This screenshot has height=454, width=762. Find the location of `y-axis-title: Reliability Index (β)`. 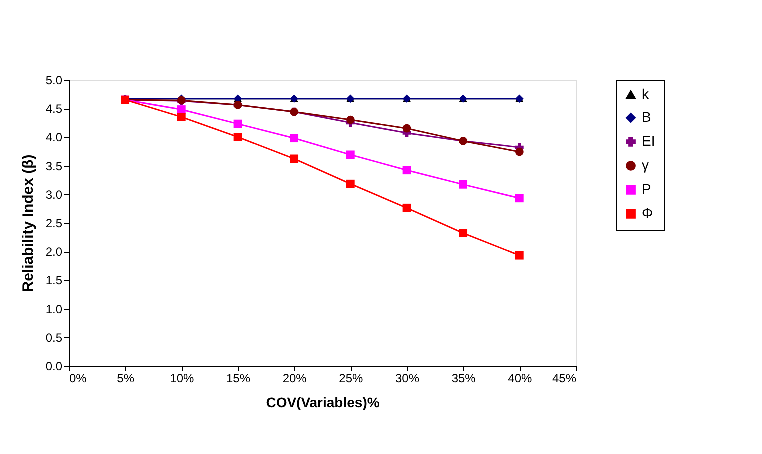

y-axis-title: Reliability Index (β) is located at coordinates (28, 223).